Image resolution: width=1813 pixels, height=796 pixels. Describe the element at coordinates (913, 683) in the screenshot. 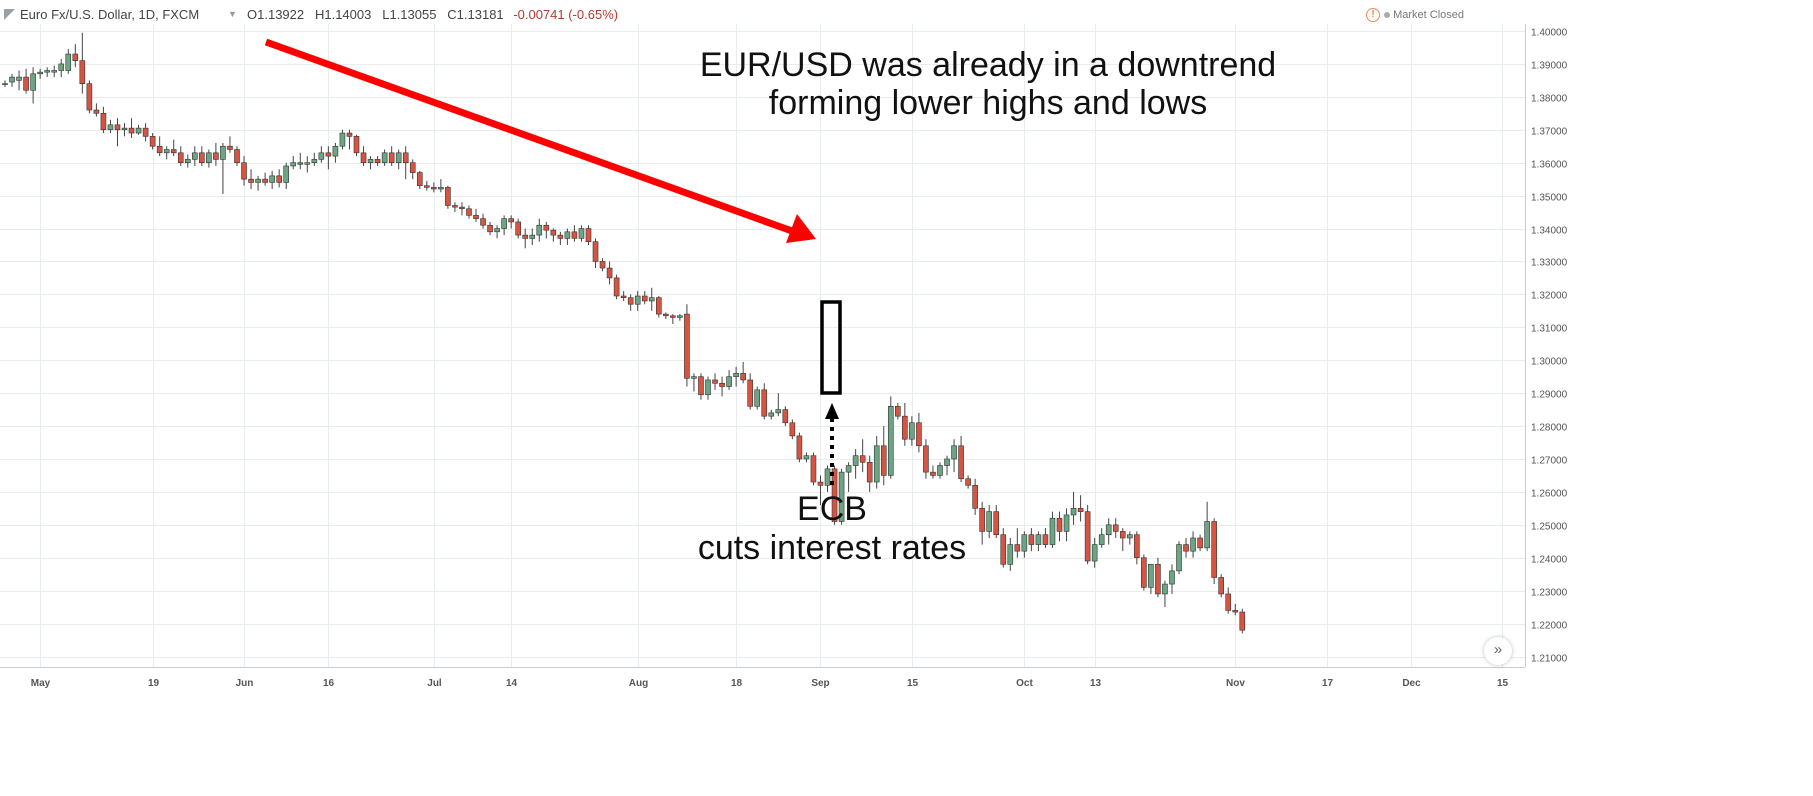

I see `x-tick-label: 15` at that location.